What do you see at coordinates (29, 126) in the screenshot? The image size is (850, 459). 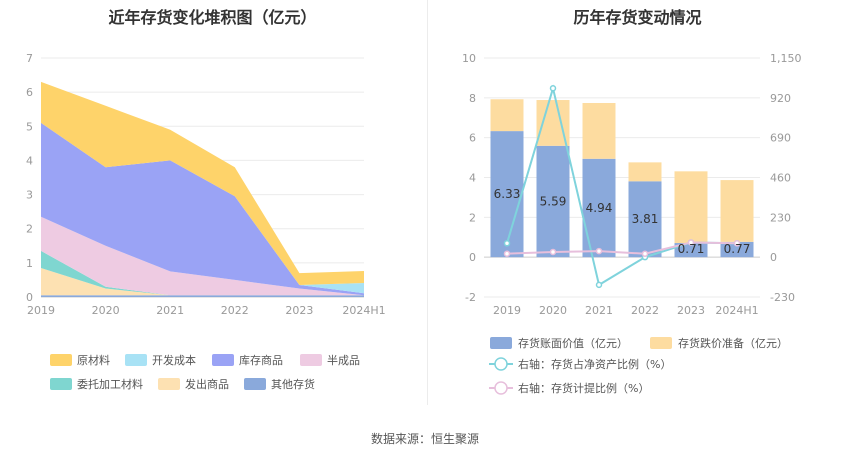 I see `y-tick-label: 5` at bounding box center [29, 126].